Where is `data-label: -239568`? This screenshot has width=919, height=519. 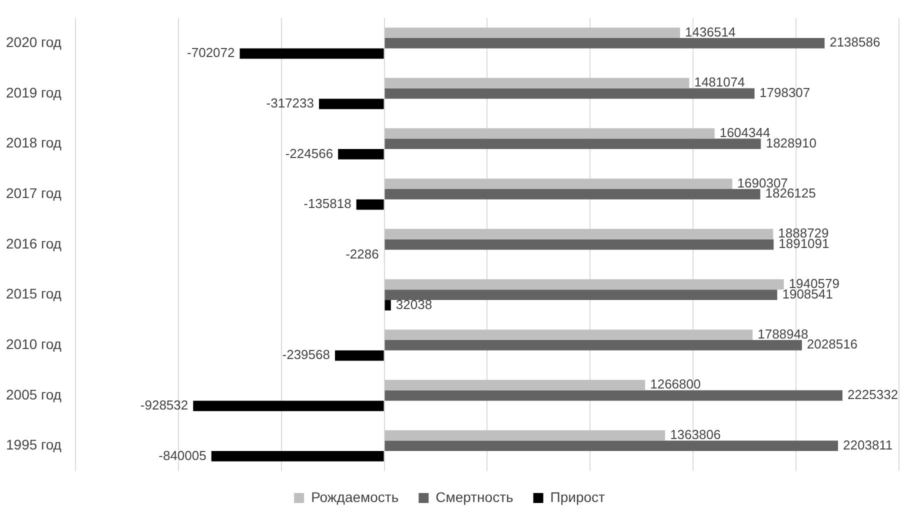
data-label: -239568 is located at coordinates (306, 354).